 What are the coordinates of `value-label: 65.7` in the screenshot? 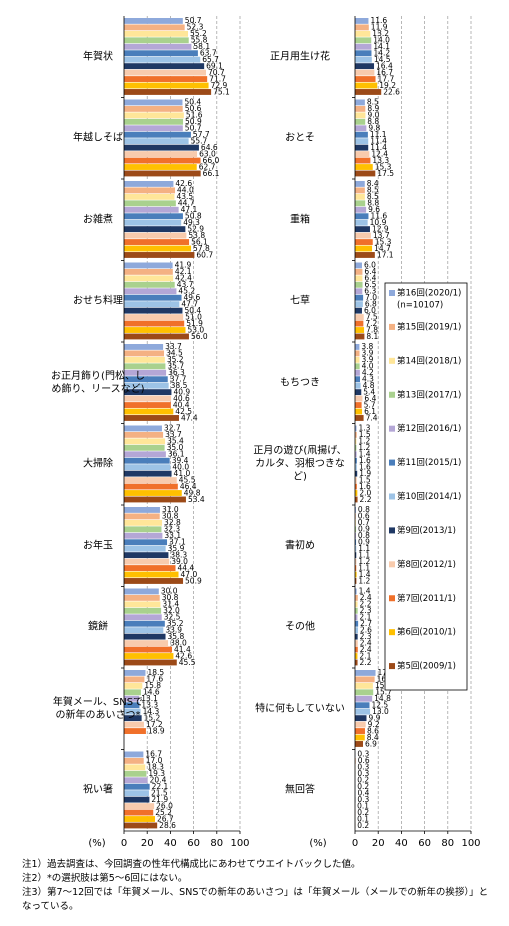 It's located at (210, 59).